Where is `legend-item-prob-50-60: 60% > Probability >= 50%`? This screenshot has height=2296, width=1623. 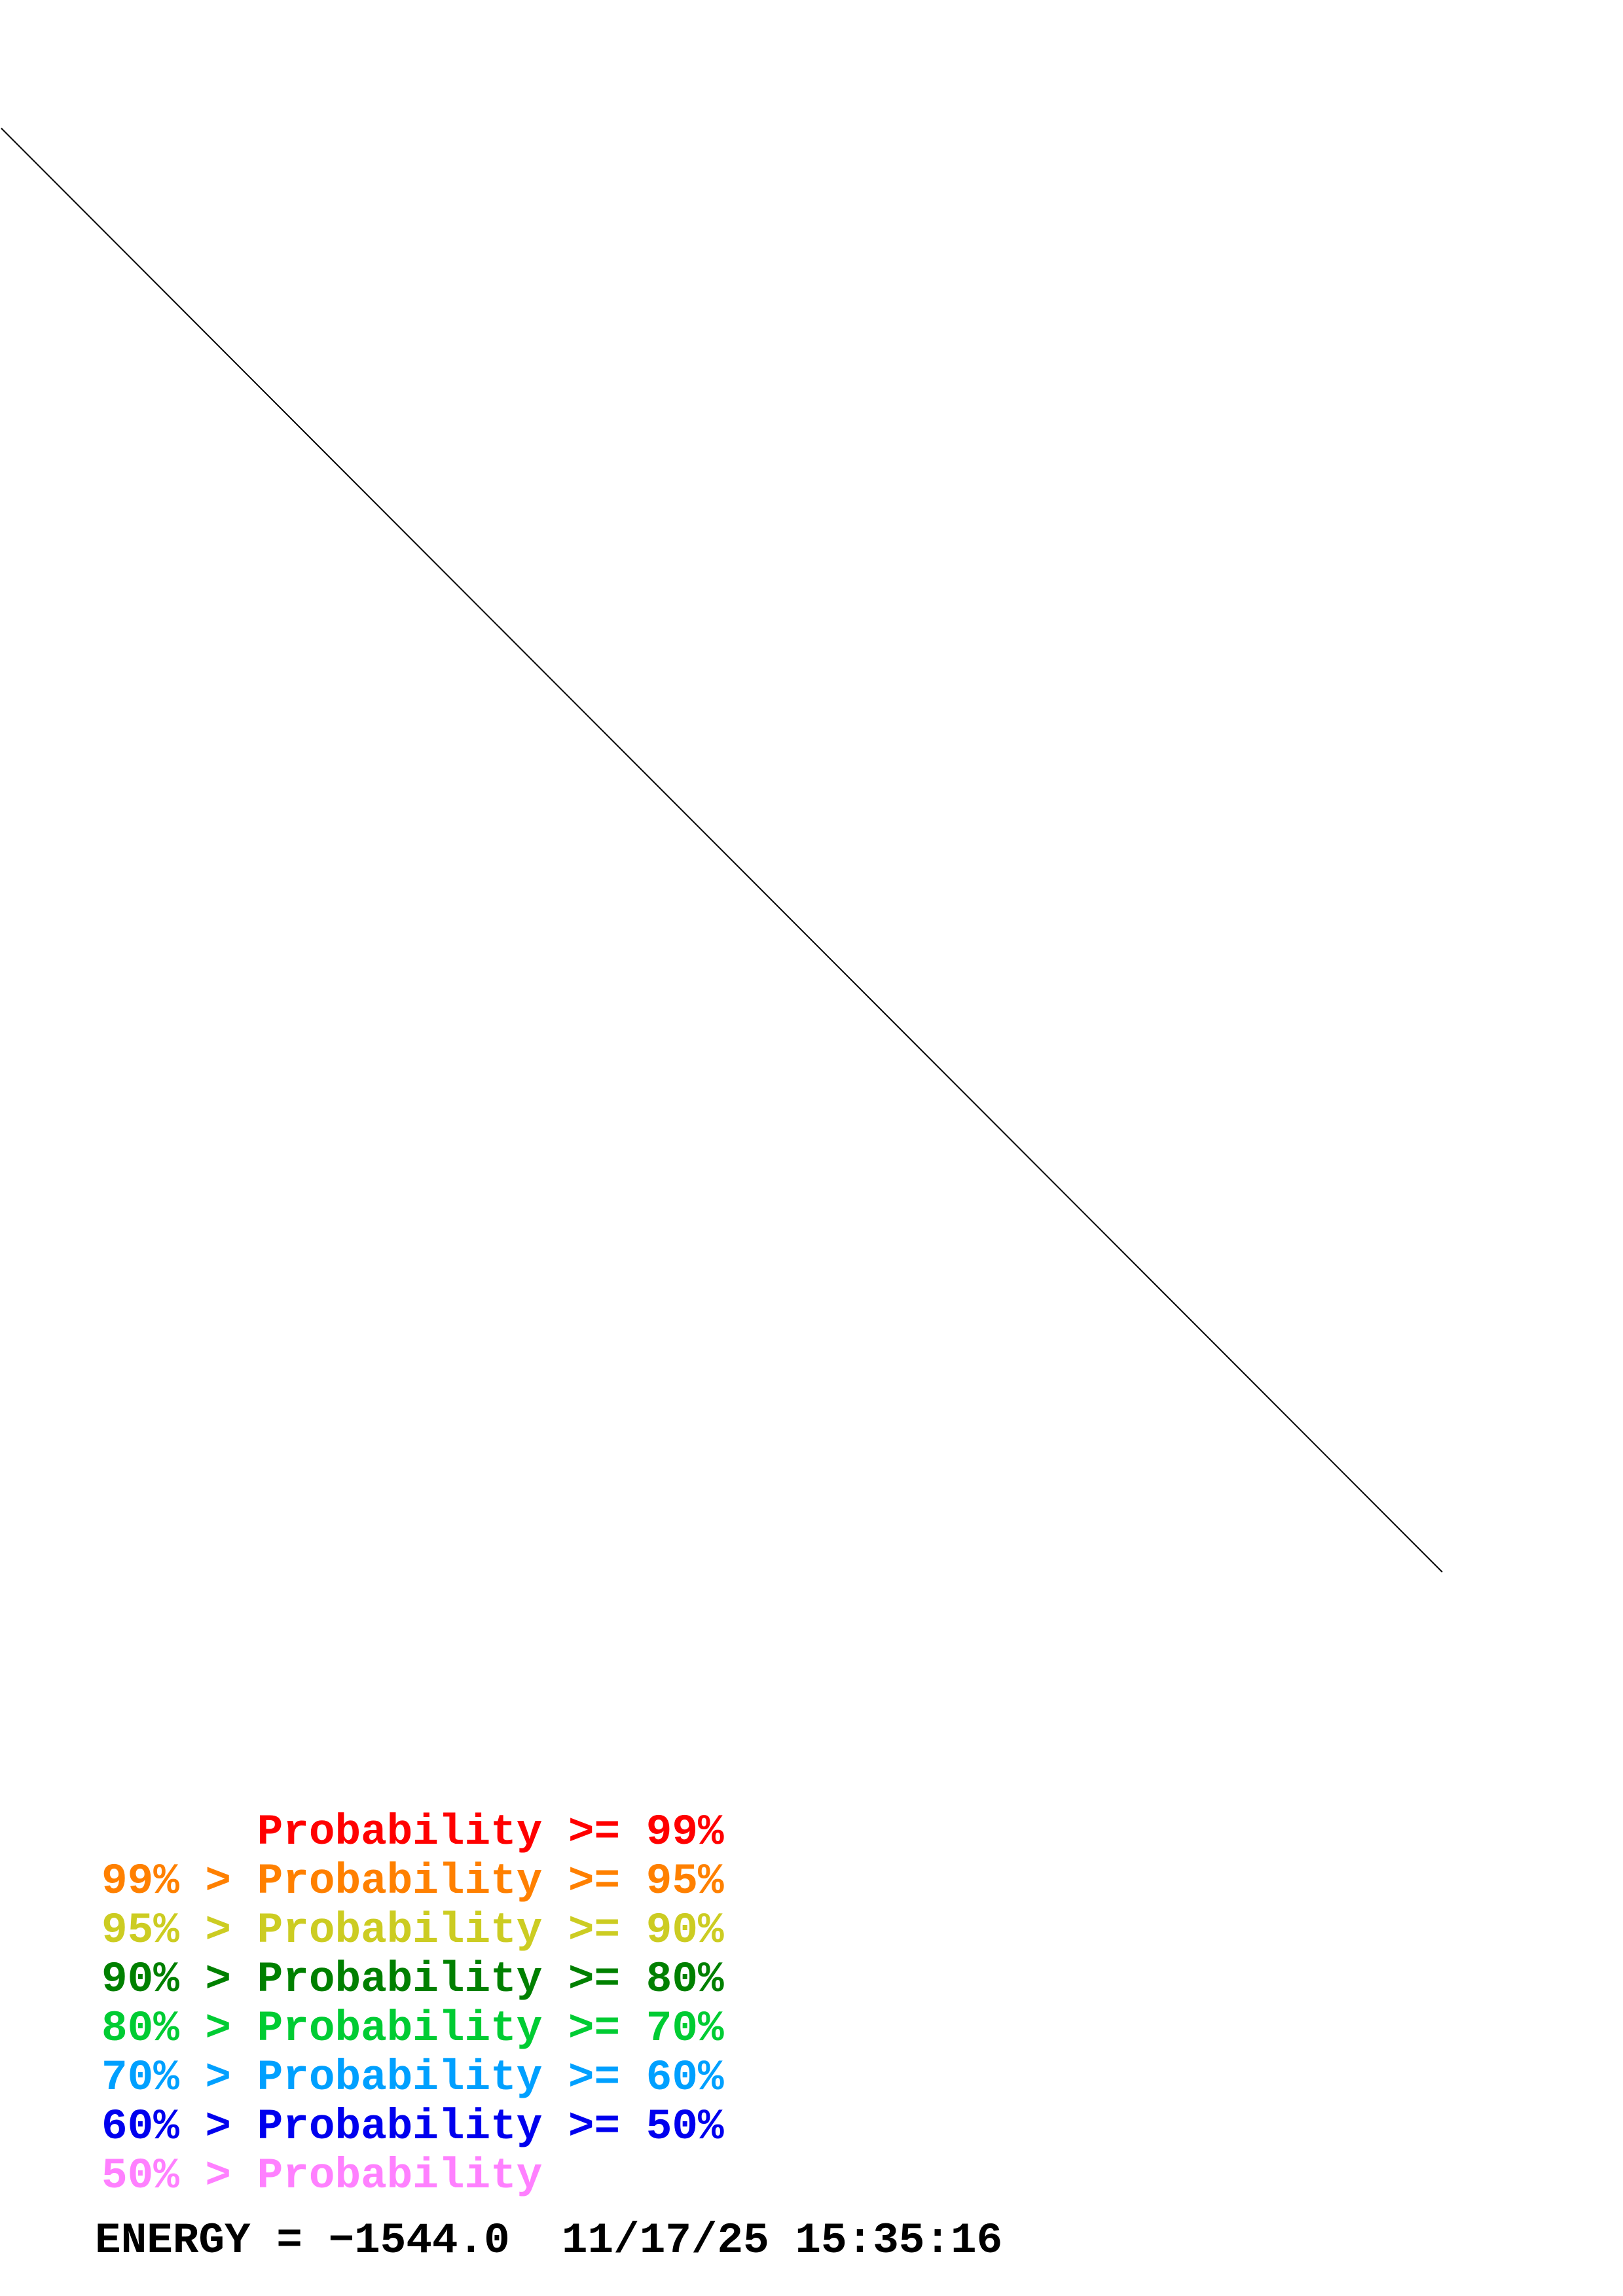
legend-item-prob-50-60: 60% > Probability >= 50% is located at coordinates (412, 2126).